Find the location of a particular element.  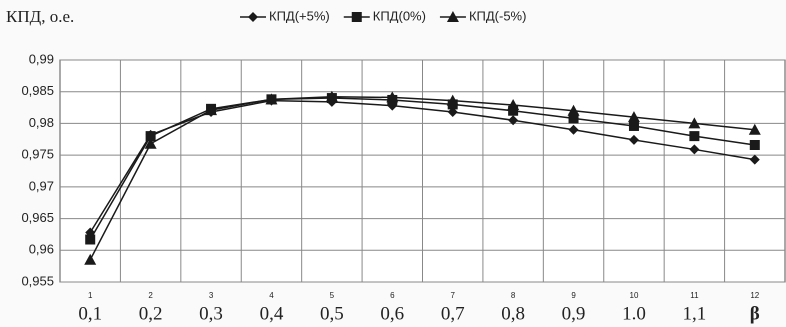

beta-label: 0,8 is located at coordinates (513, 313).